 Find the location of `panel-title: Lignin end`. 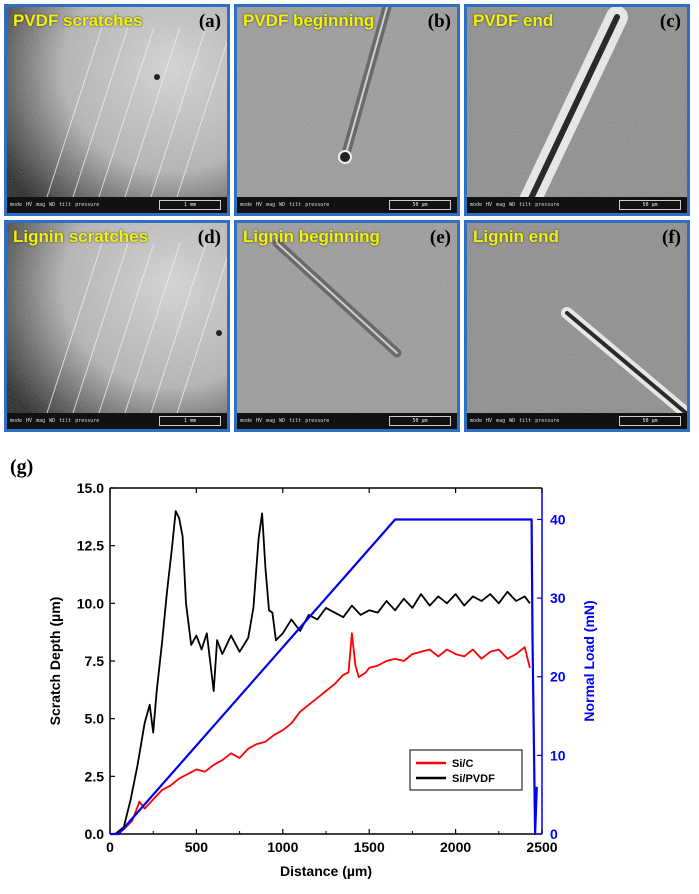

panel-title: Lignin end is located at coordinates (516, 236).